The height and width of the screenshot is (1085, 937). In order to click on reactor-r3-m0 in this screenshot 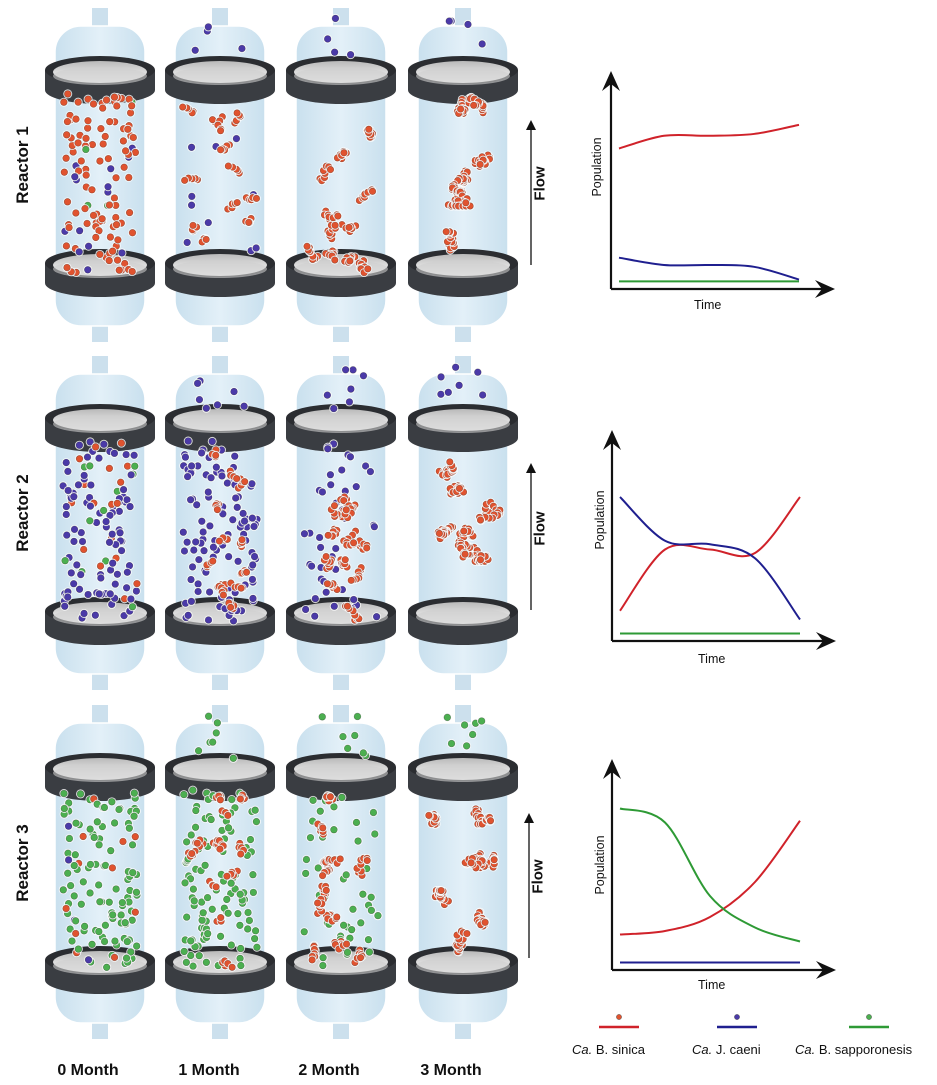, I will do `click(100, 872)`.